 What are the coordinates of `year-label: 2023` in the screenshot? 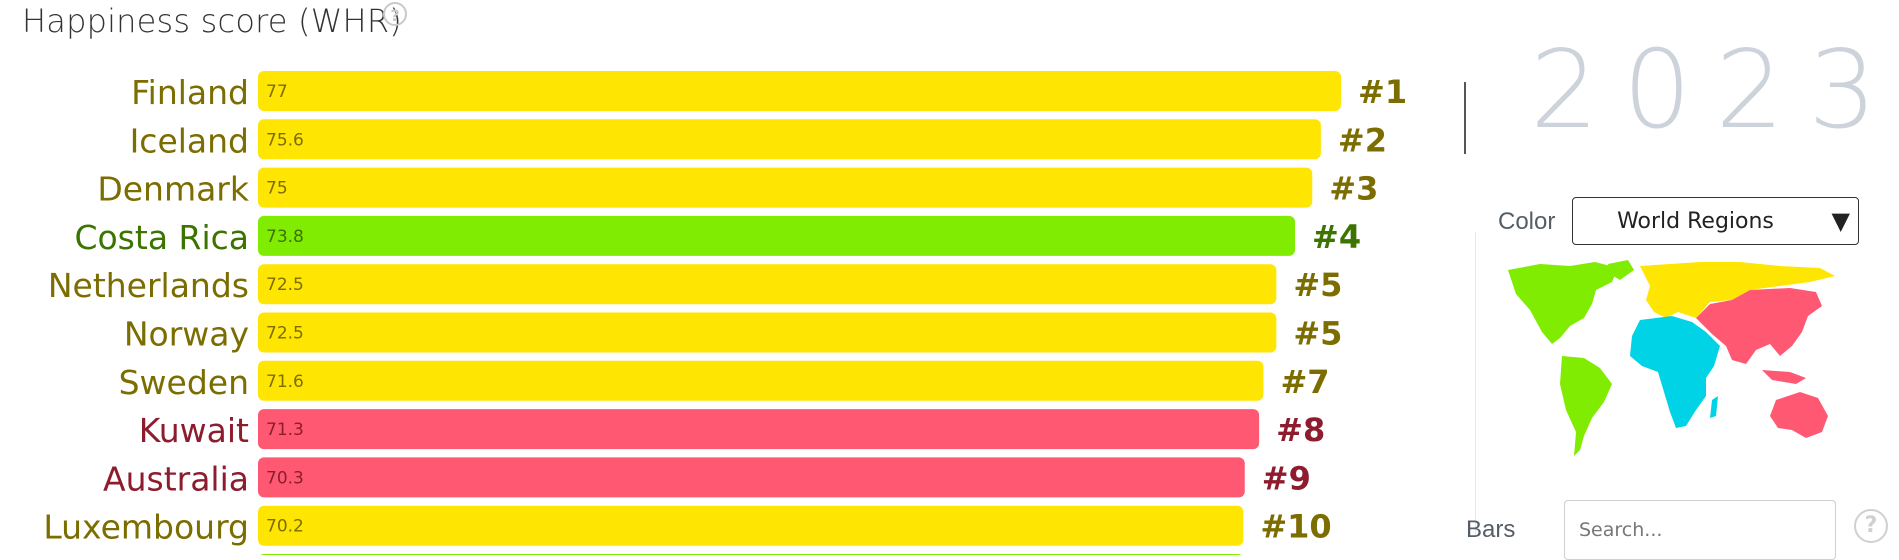 It's located at (1714, 90).